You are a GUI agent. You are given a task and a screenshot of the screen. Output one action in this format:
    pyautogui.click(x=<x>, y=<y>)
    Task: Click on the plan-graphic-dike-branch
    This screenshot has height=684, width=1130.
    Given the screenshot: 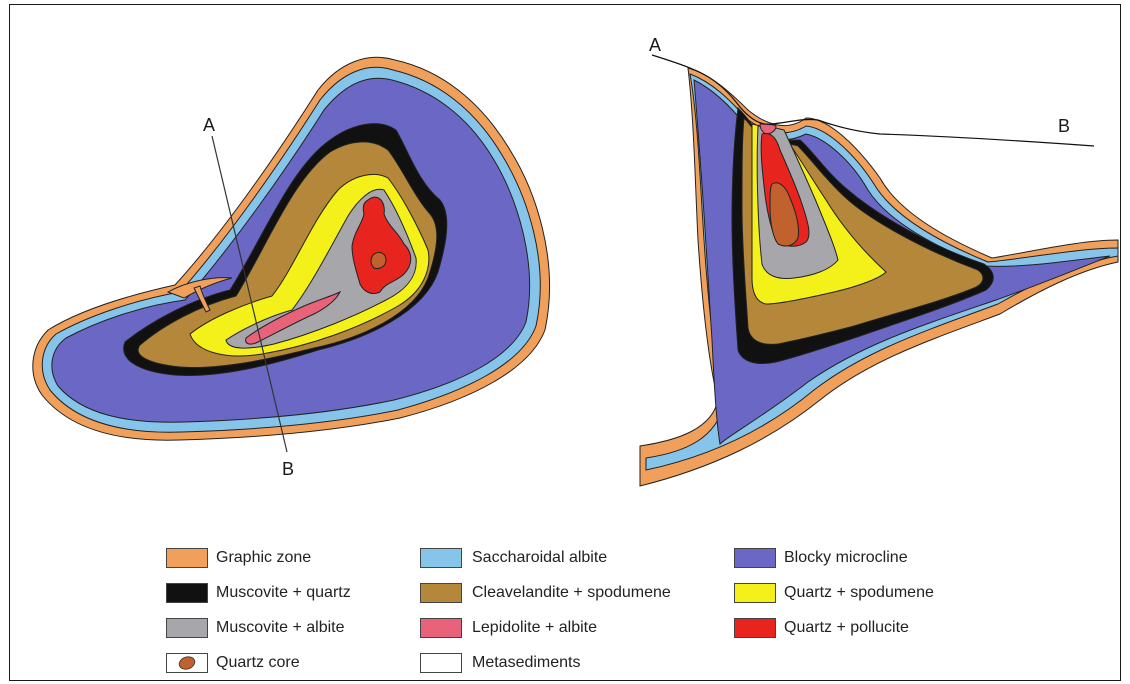 What is the action you would take?
    pyautogui.click(x=202, y=299)
    